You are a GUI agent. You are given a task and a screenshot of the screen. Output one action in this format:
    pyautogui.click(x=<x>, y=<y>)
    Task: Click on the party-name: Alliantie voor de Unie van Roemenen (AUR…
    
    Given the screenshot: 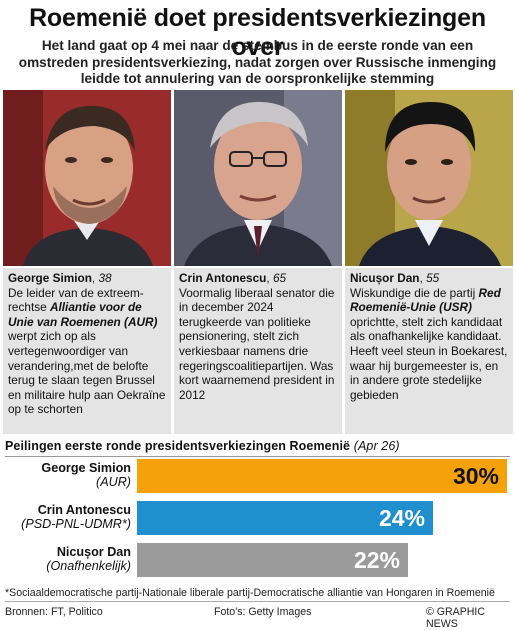 What is the action you would take?
    pyautogui.click(x=83, y=314)
    